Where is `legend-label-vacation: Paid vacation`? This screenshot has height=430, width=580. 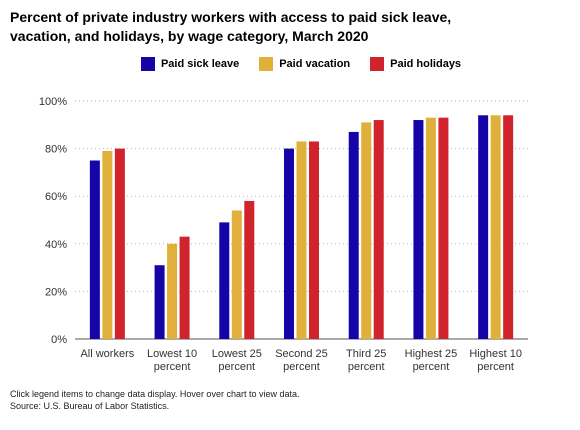 legend-label-vacation: Paid vacation is located at coordinates (315, 64).